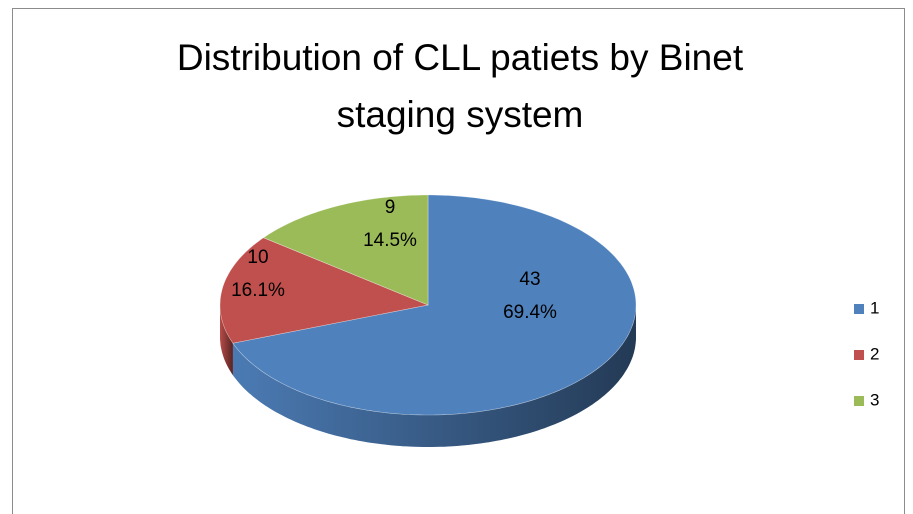 The image size is (913, 514). Describe the element at coordinates (874, 353) in the screenshot. I see `legend-label: 2` at that location.